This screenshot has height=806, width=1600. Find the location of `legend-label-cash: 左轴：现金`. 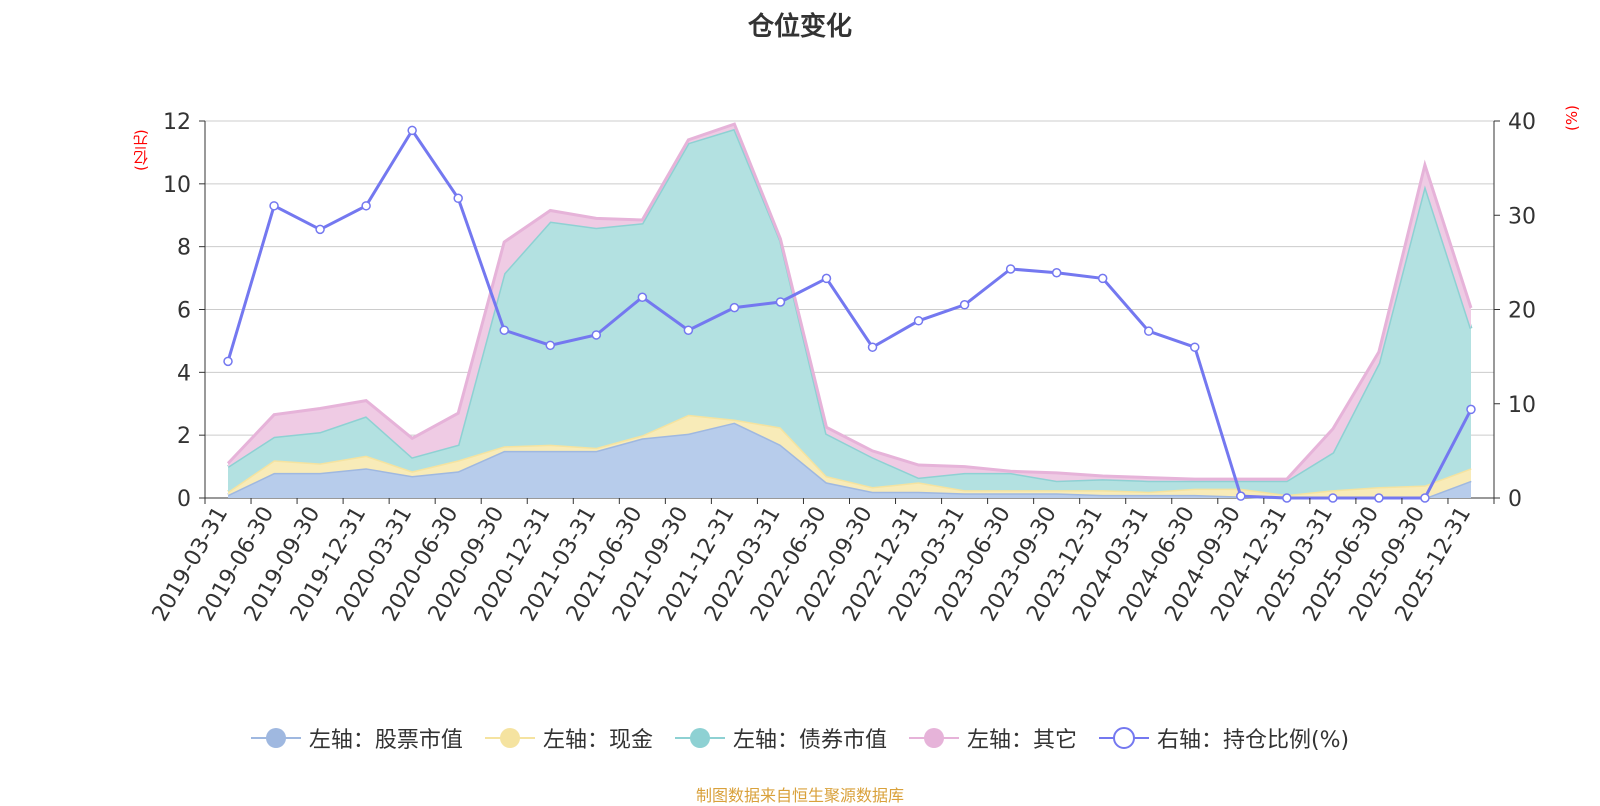

legend-label-cash: 左轴：现金 is located at coordinates (597, 740).